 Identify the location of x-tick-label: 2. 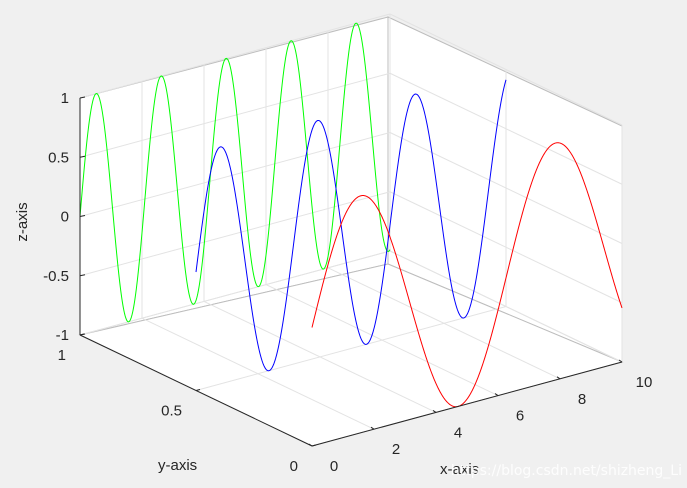
(396, 449).